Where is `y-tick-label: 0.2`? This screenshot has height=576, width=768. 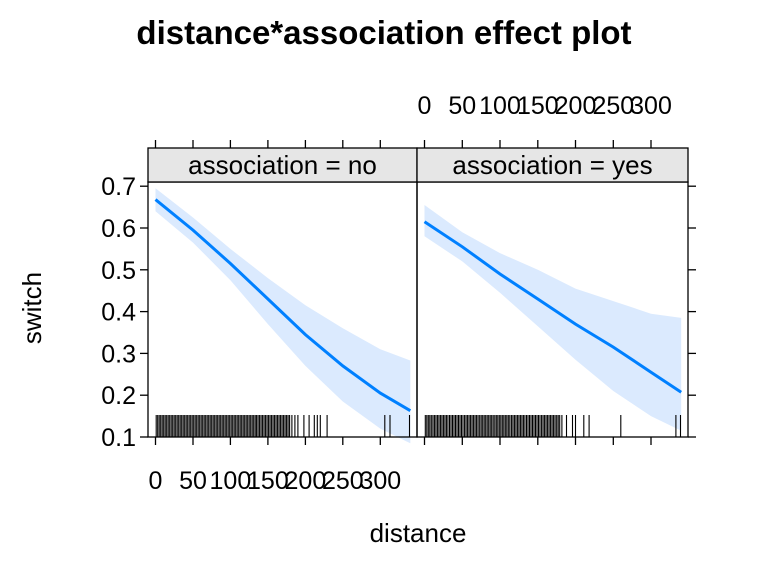
y-tick-label: 0.2 is located at coordinates (118, 396).